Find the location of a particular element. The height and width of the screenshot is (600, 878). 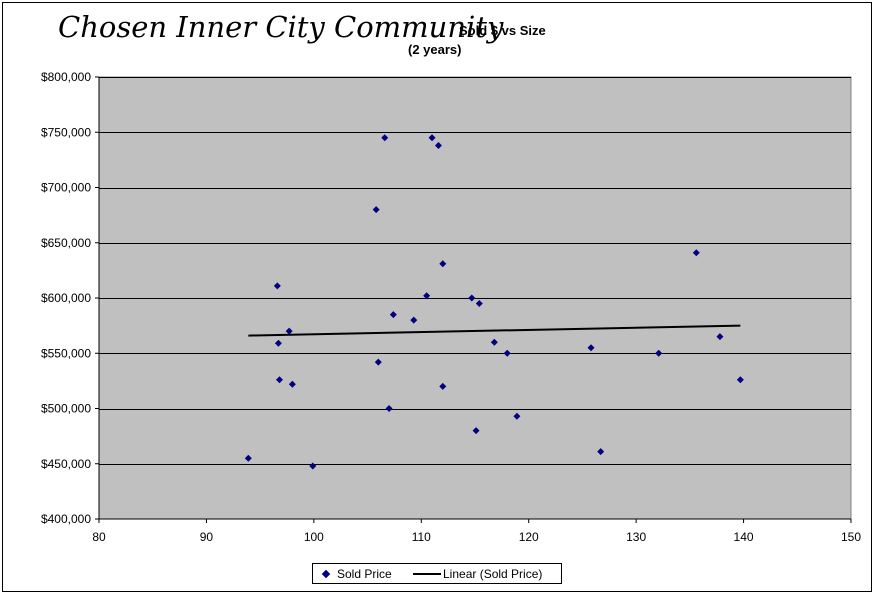

x-tick-label: 130 is located at coordinates (636, 537).